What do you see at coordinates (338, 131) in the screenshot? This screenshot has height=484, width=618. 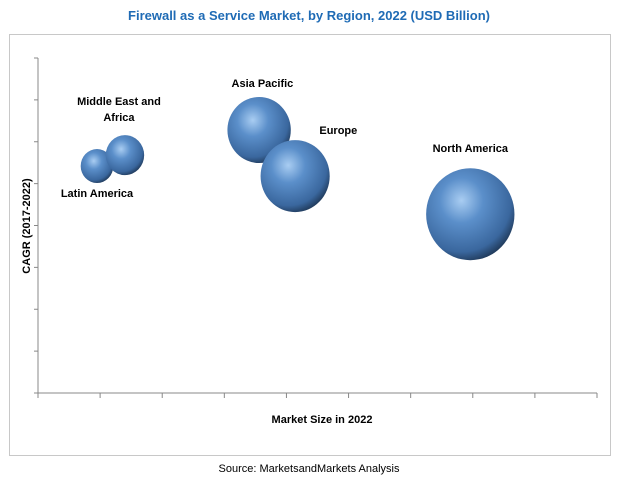 I see `bubble-label: Europe` at bounding box center [338, 131].